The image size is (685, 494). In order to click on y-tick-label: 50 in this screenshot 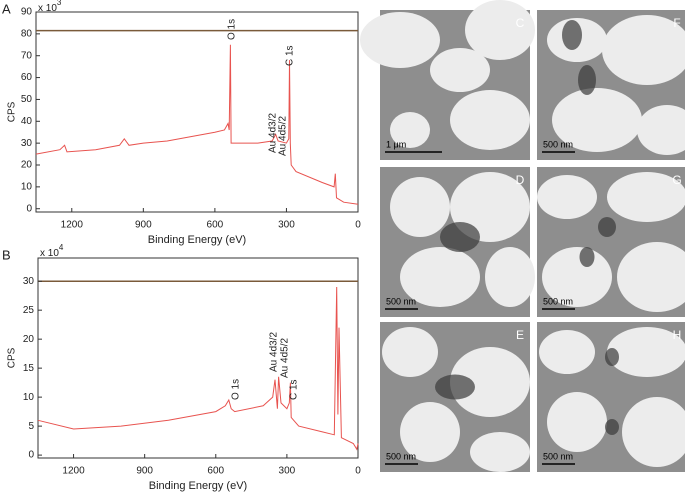, I will do `click(27, 99)`.